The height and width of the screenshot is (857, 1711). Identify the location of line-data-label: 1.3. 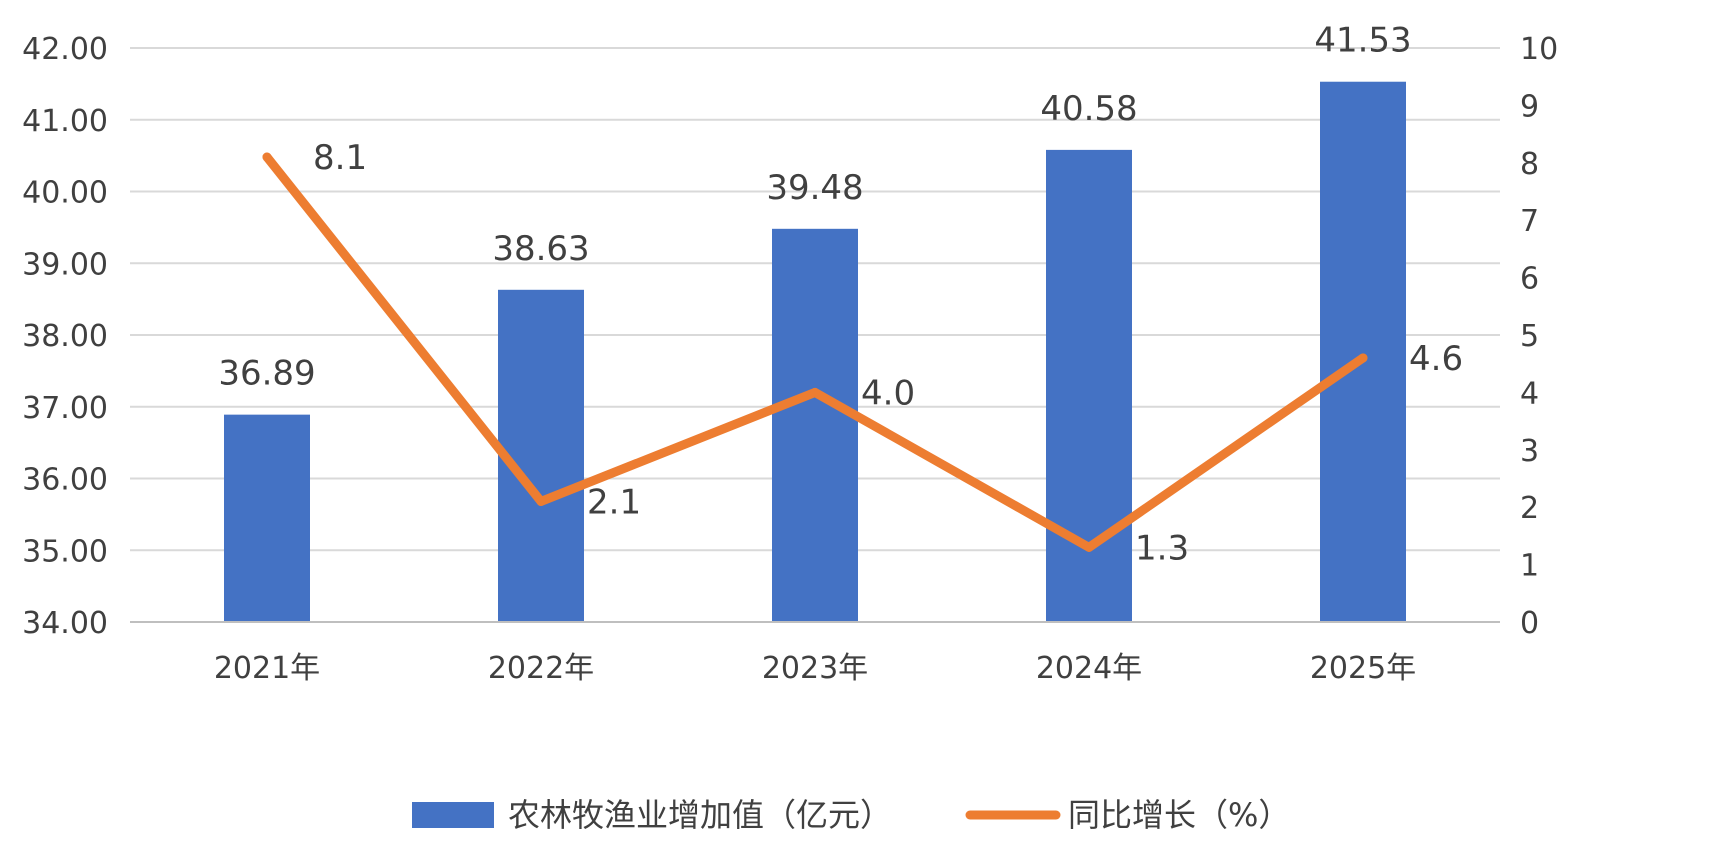
(1162, 548).